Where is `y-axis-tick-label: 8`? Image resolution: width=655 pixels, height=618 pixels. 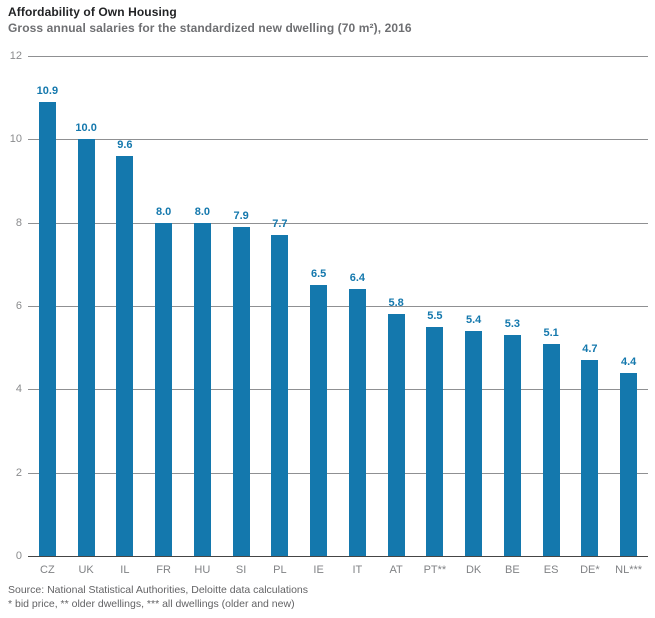 y-axis-tick-label: 8 is located at coordinates (18, 222).